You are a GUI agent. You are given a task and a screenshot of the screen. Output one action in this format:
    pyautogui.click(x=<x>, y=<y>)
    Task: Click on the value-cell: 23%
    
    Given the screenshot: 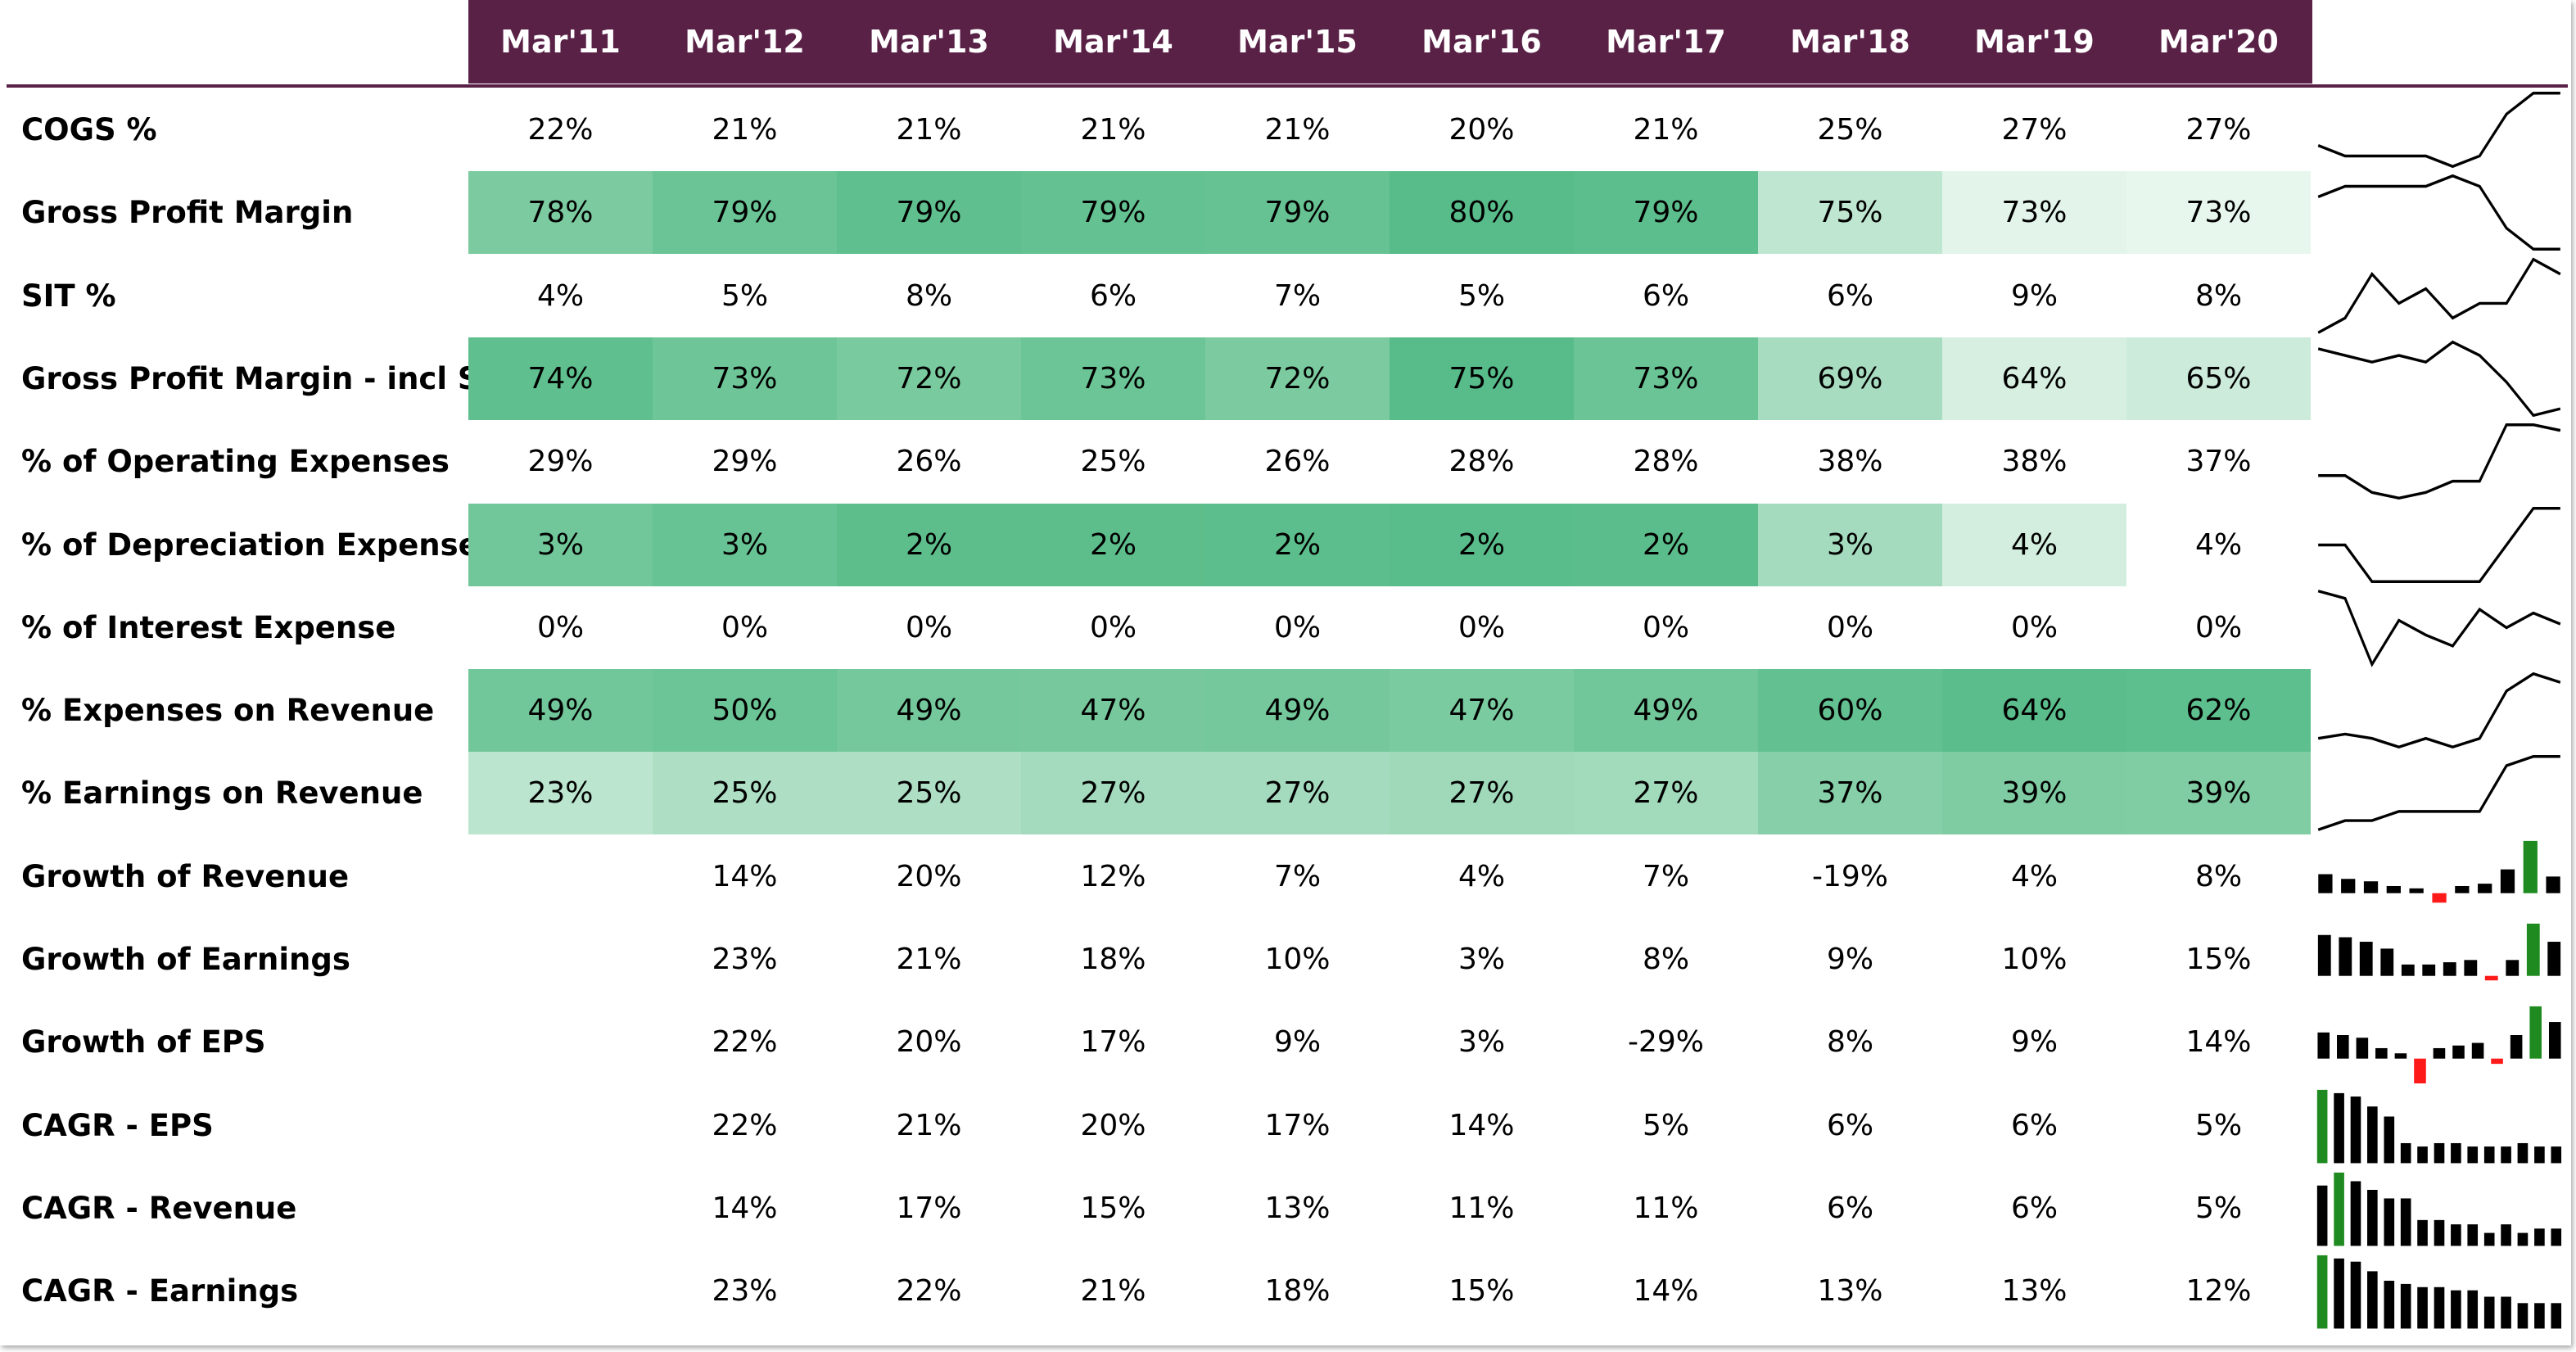 What is the action you would take?
    pyautogui.click(x=745, y=1291)
    